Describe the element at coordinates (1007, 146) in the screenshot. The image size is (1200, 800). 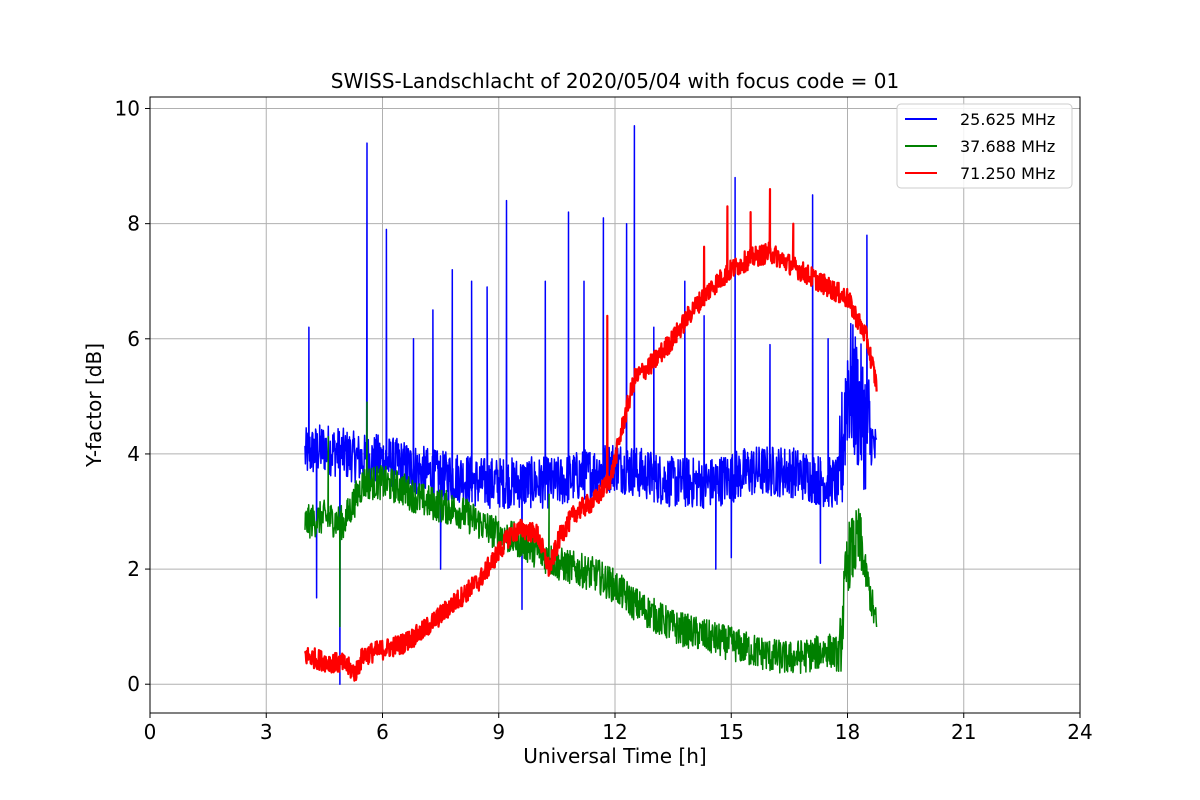
I see `legend-label: 37.688 MHz` at that location.